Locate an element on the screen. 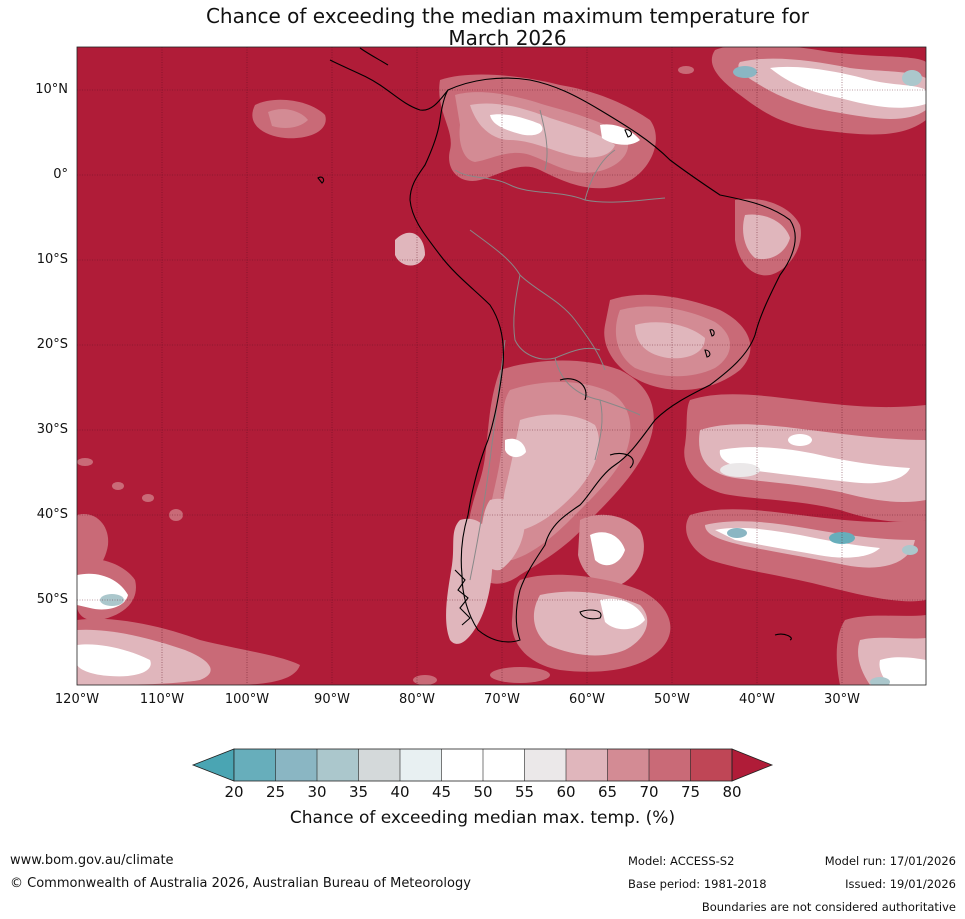  country-borders is located at coordinates (560, 345).